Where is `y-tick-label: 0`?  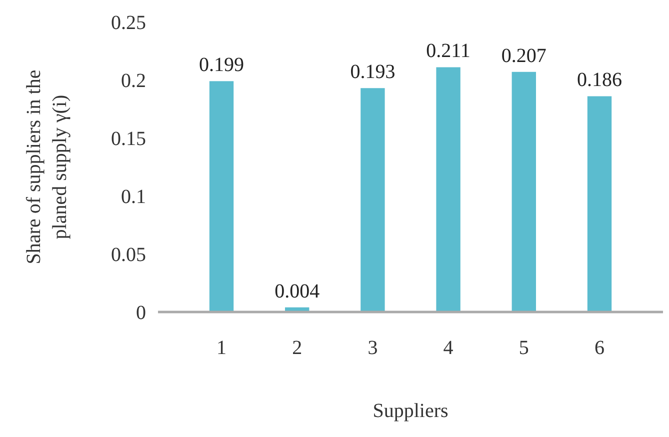 y-tick-label: 0 is located at coordinates (141, 313).